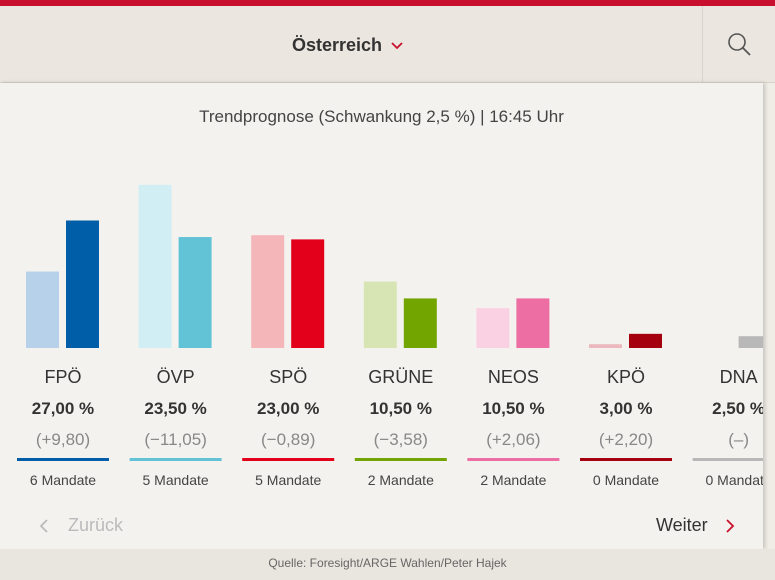  I want to click on party-name-label: NEOS, so click(513, 377).